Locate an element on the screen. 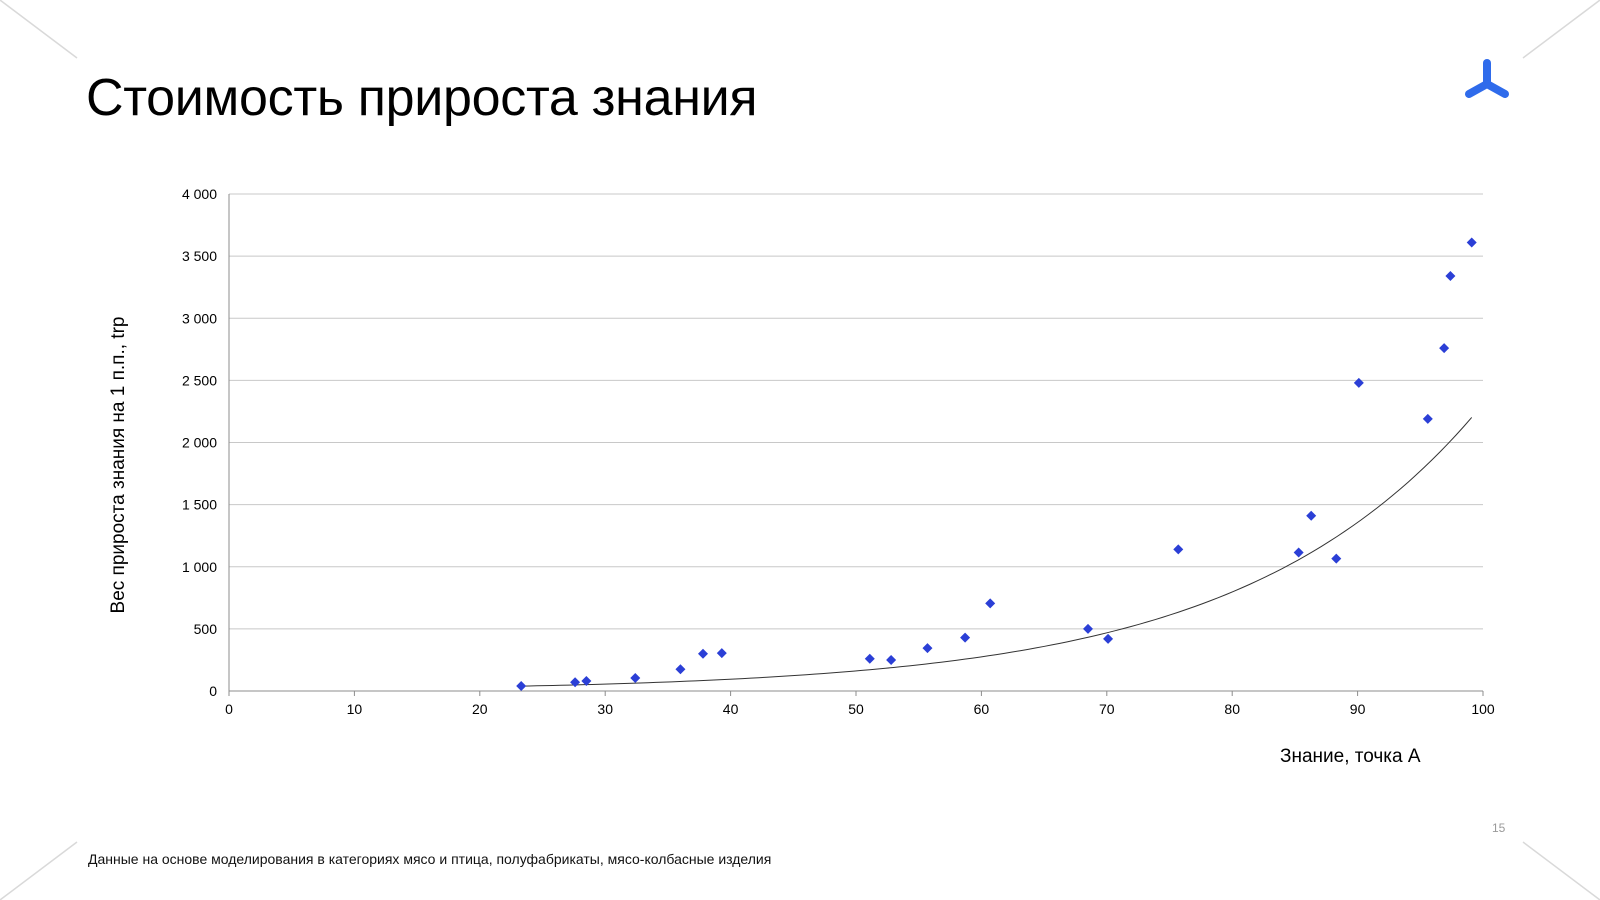  brand-logo-icon is located at coordinates (1487, 78).